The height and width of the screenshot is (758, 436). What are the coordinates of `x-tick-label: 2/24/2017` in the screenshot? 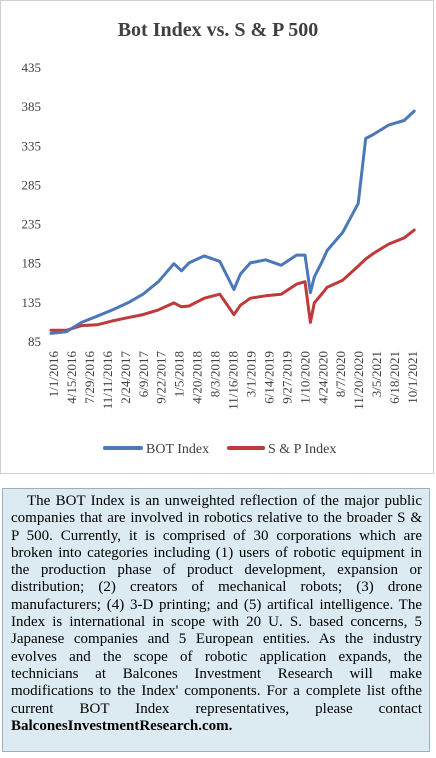 It's located at (125, 377).